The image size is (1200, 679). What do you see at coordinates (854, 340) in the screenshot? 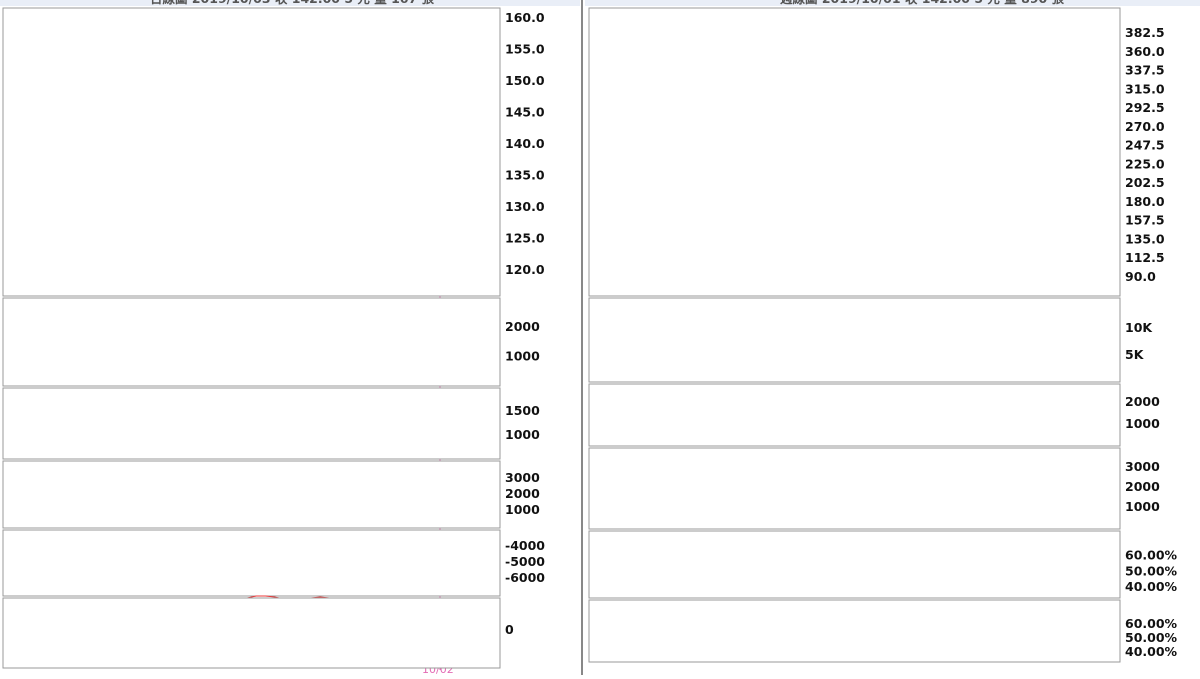
I see `weekly-volume-frame` at bounding box center [854, 340].